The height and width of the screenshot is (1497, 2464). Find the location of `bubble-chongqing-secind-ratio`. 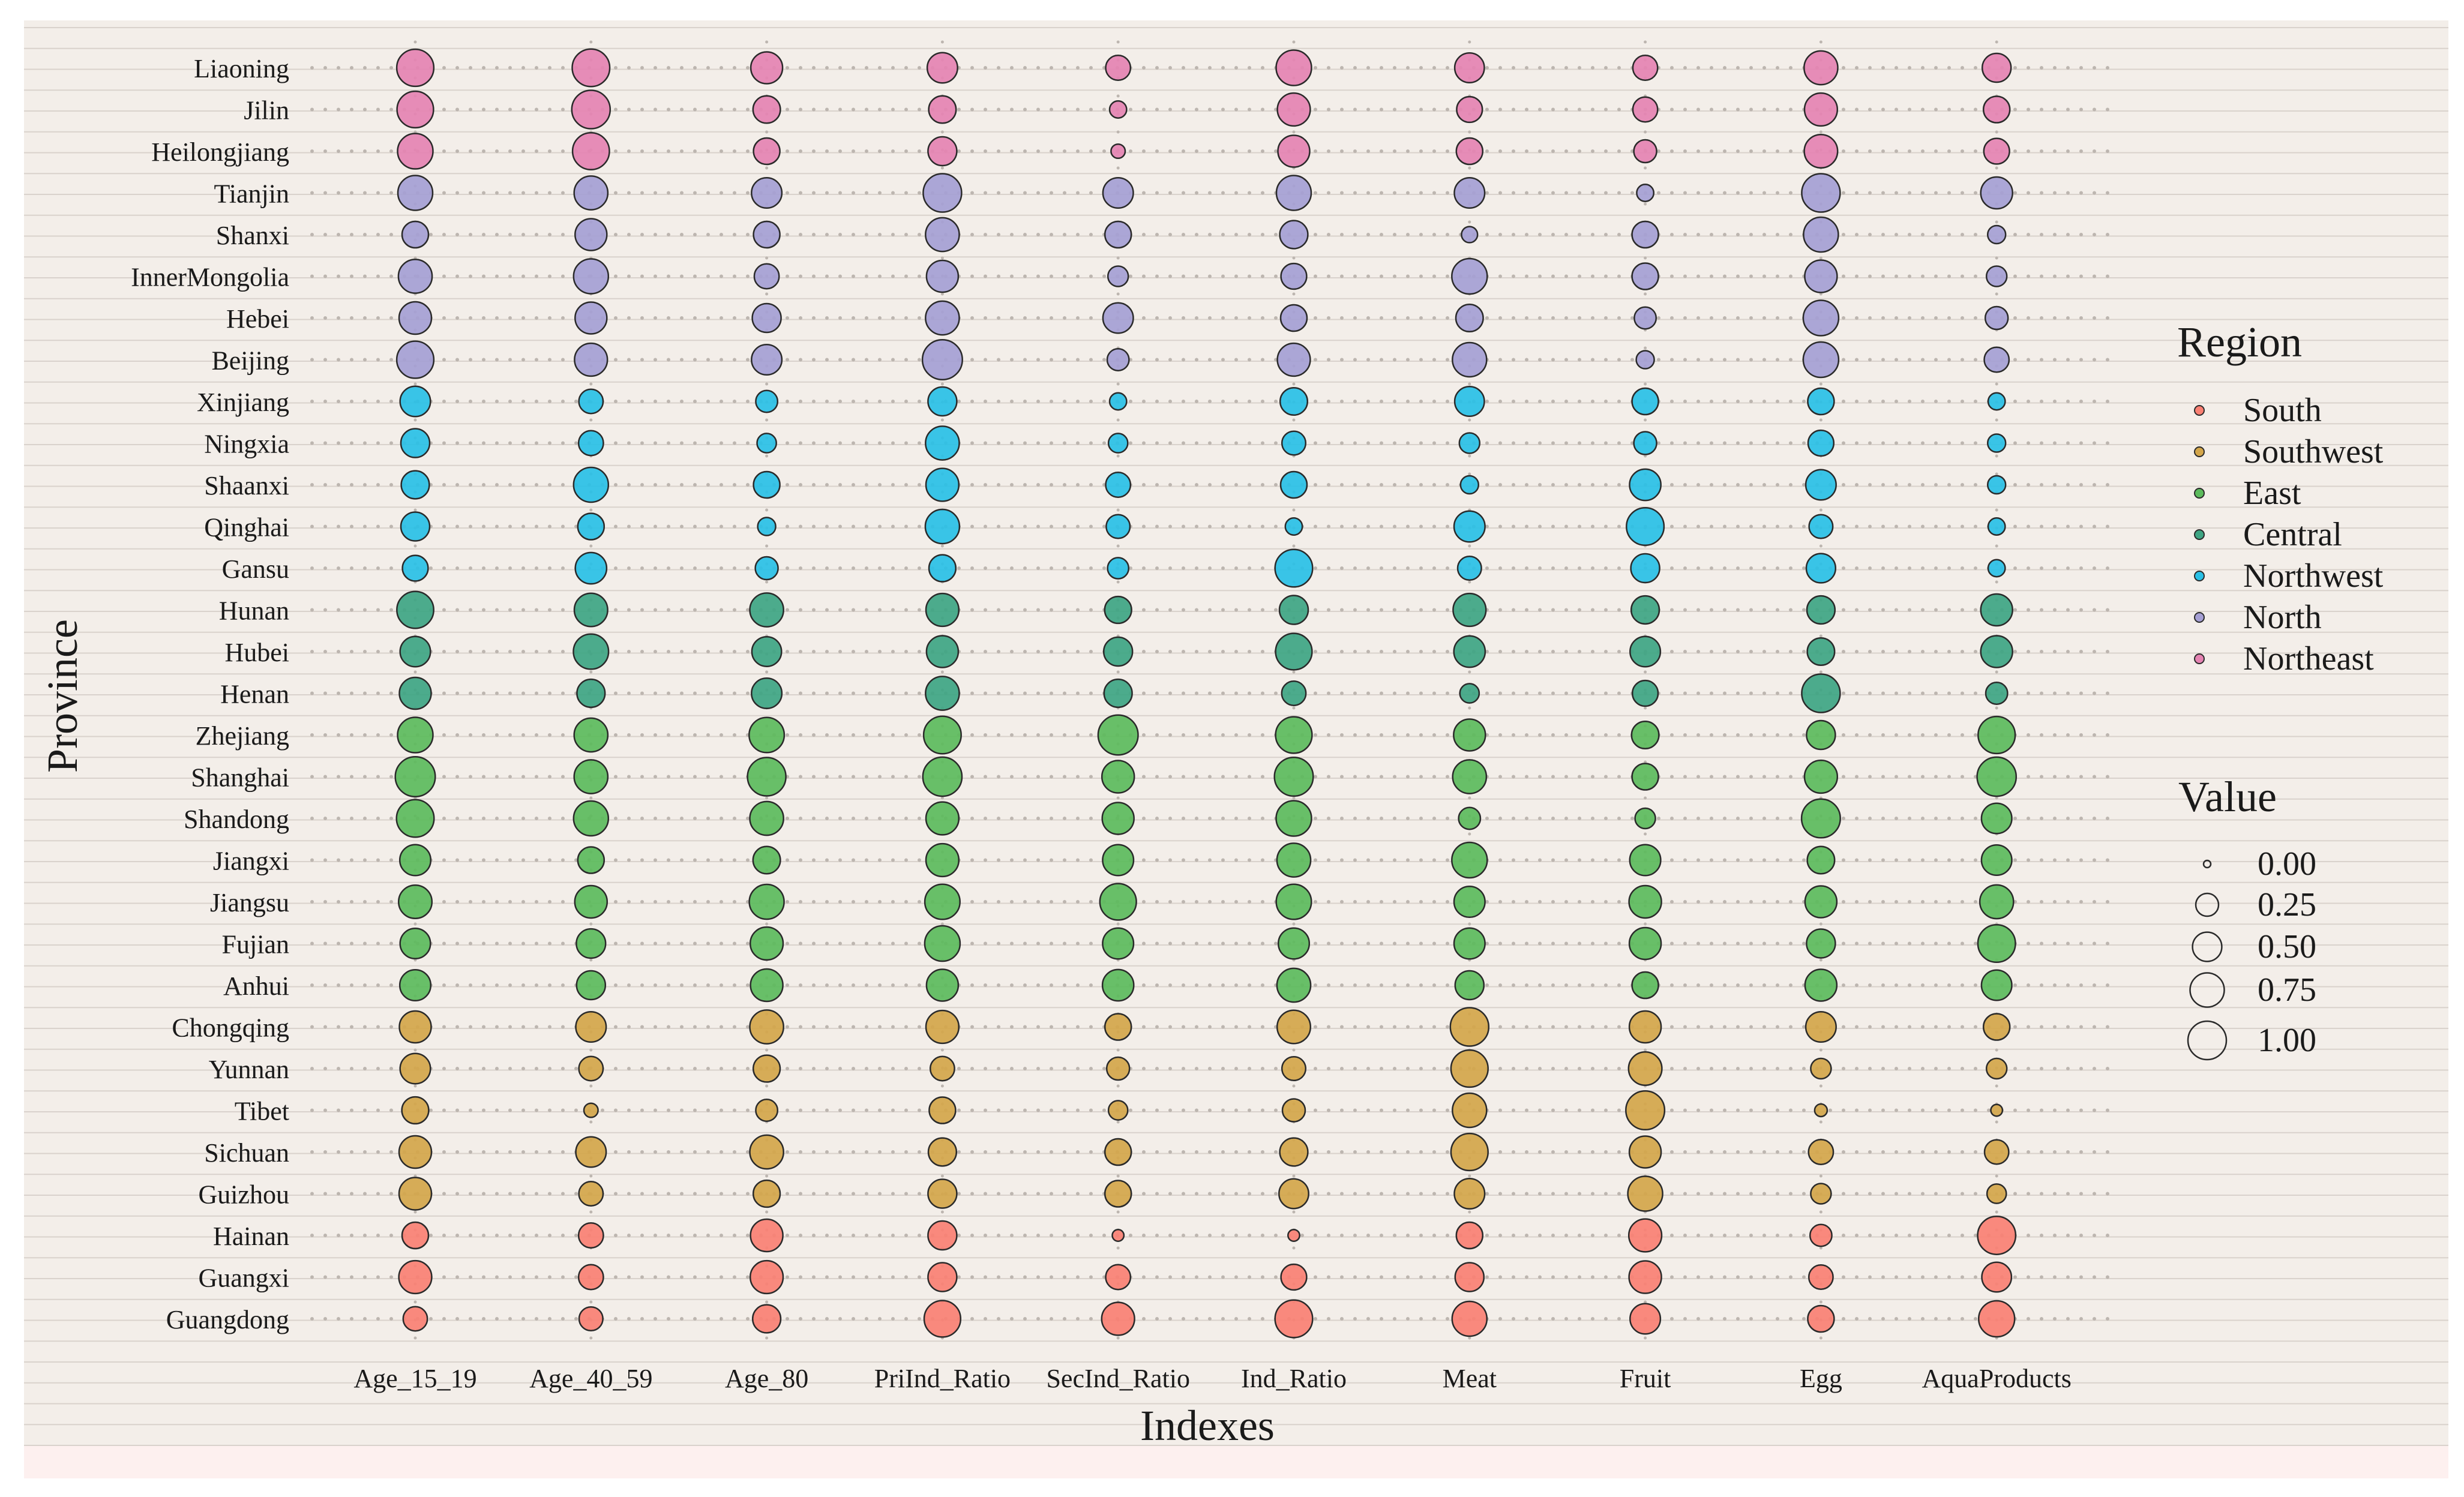

bubble-chongqing-secind-ratio is located at coordinates (1118, 1027).